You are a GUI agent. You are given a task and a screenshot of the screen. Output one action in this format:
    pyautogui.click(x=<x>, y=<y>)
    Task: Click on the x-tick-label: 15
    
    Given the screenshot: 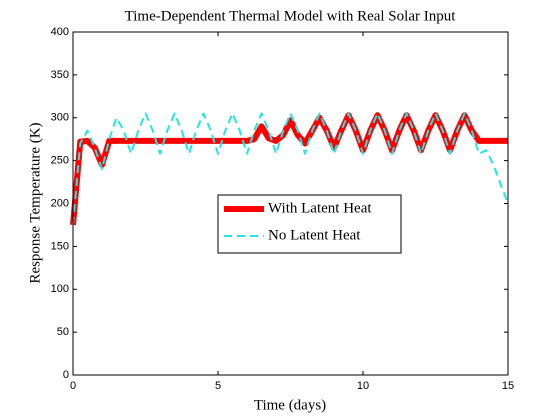 What is the action you would take?
    pyautogui.click(x=508, y=386)
    